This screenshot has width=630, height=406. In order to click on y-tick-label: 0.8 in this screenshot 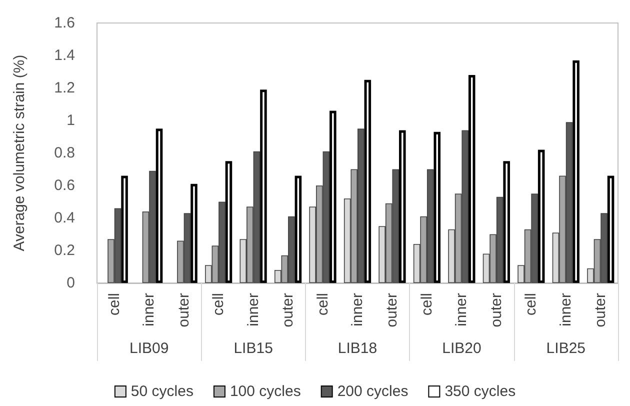, I will do `click(64, 153)`.